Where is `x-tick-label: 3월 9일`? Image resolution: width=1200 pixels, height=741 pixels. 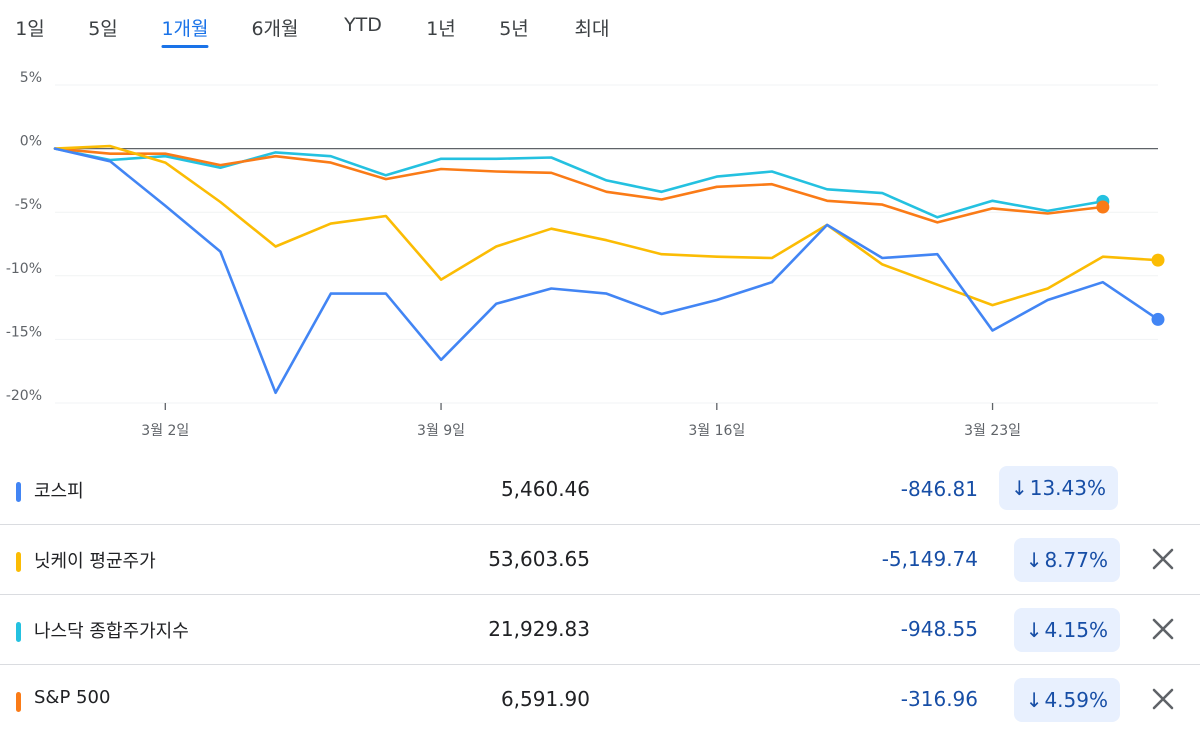
x-tick-label: 3월 9일 is located at coordinates (441, 431).